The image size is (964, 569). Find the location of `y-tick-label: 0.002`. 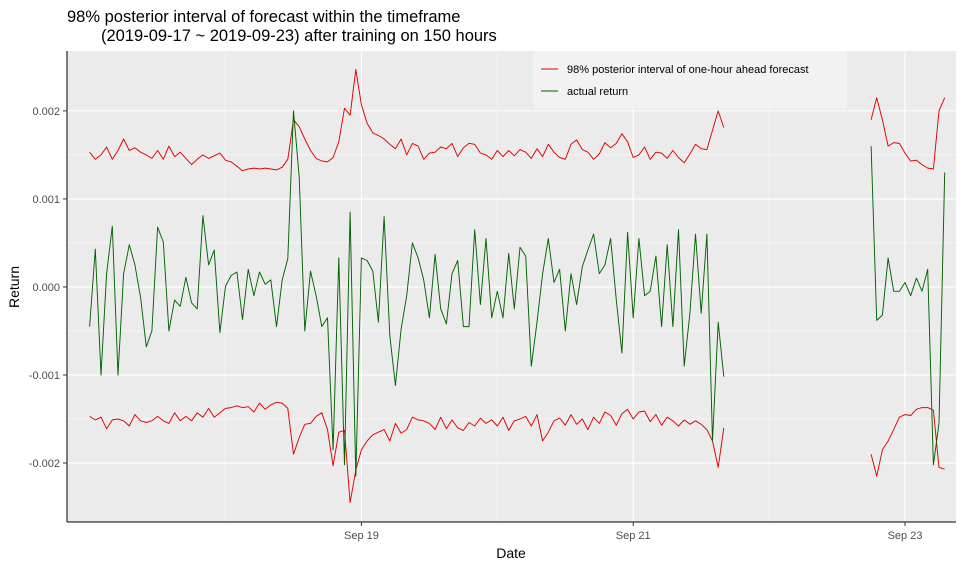

y-tick-label: 0.002 is located at coordinates (46, 112).